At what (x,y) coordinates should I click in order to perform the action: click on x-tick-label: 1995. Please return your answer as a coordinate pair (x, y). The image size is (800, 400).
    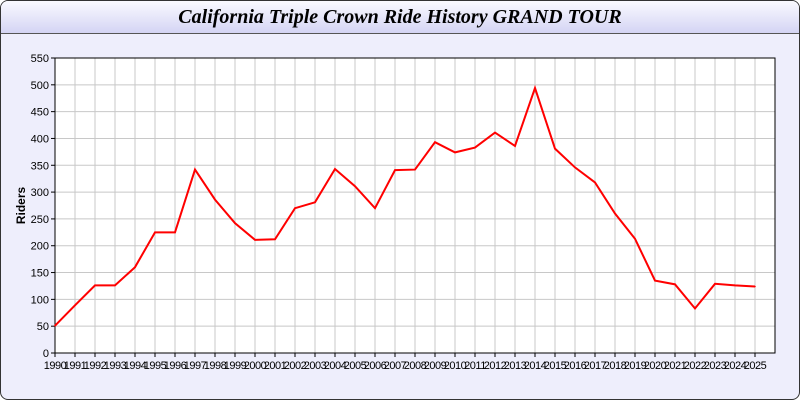
    Looking at the image, I should click on (155, 366).